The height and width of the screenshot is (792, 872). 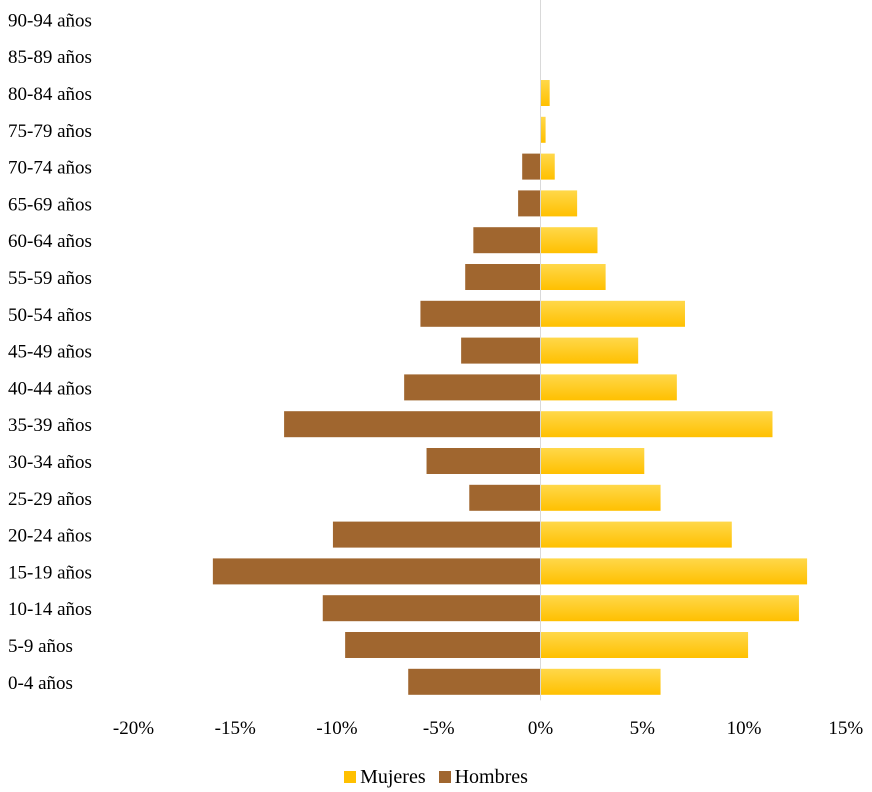 What do you see at coordinates (436, 534) in the screenshot?
I see `bar-hombres-20-24-años` at bounding box center [436, 534].